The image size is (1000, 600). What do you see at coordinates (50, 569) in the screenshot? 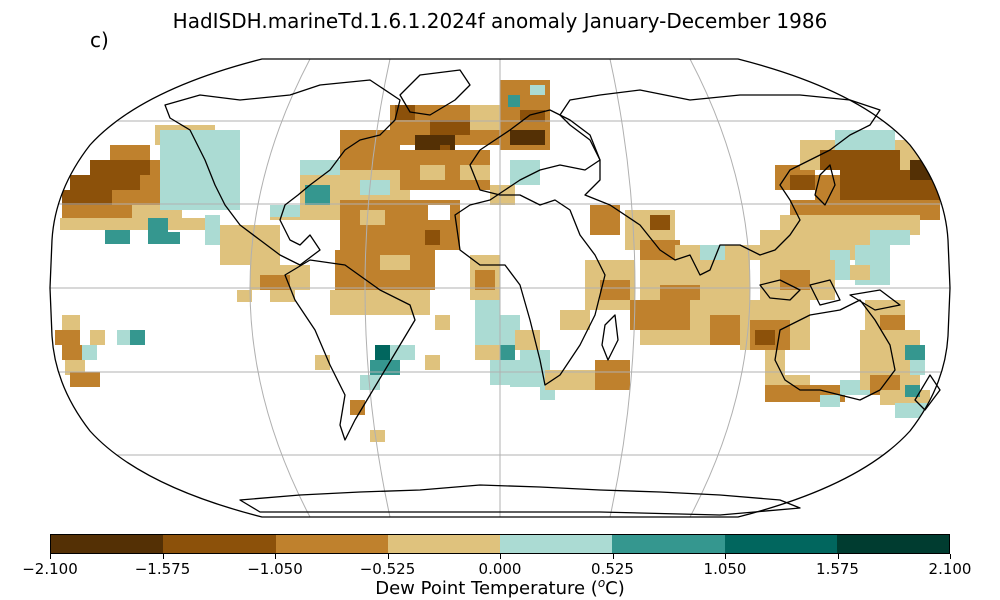
I see `colorbar-tick-label: −2.100` at bounding box center [50, 569].